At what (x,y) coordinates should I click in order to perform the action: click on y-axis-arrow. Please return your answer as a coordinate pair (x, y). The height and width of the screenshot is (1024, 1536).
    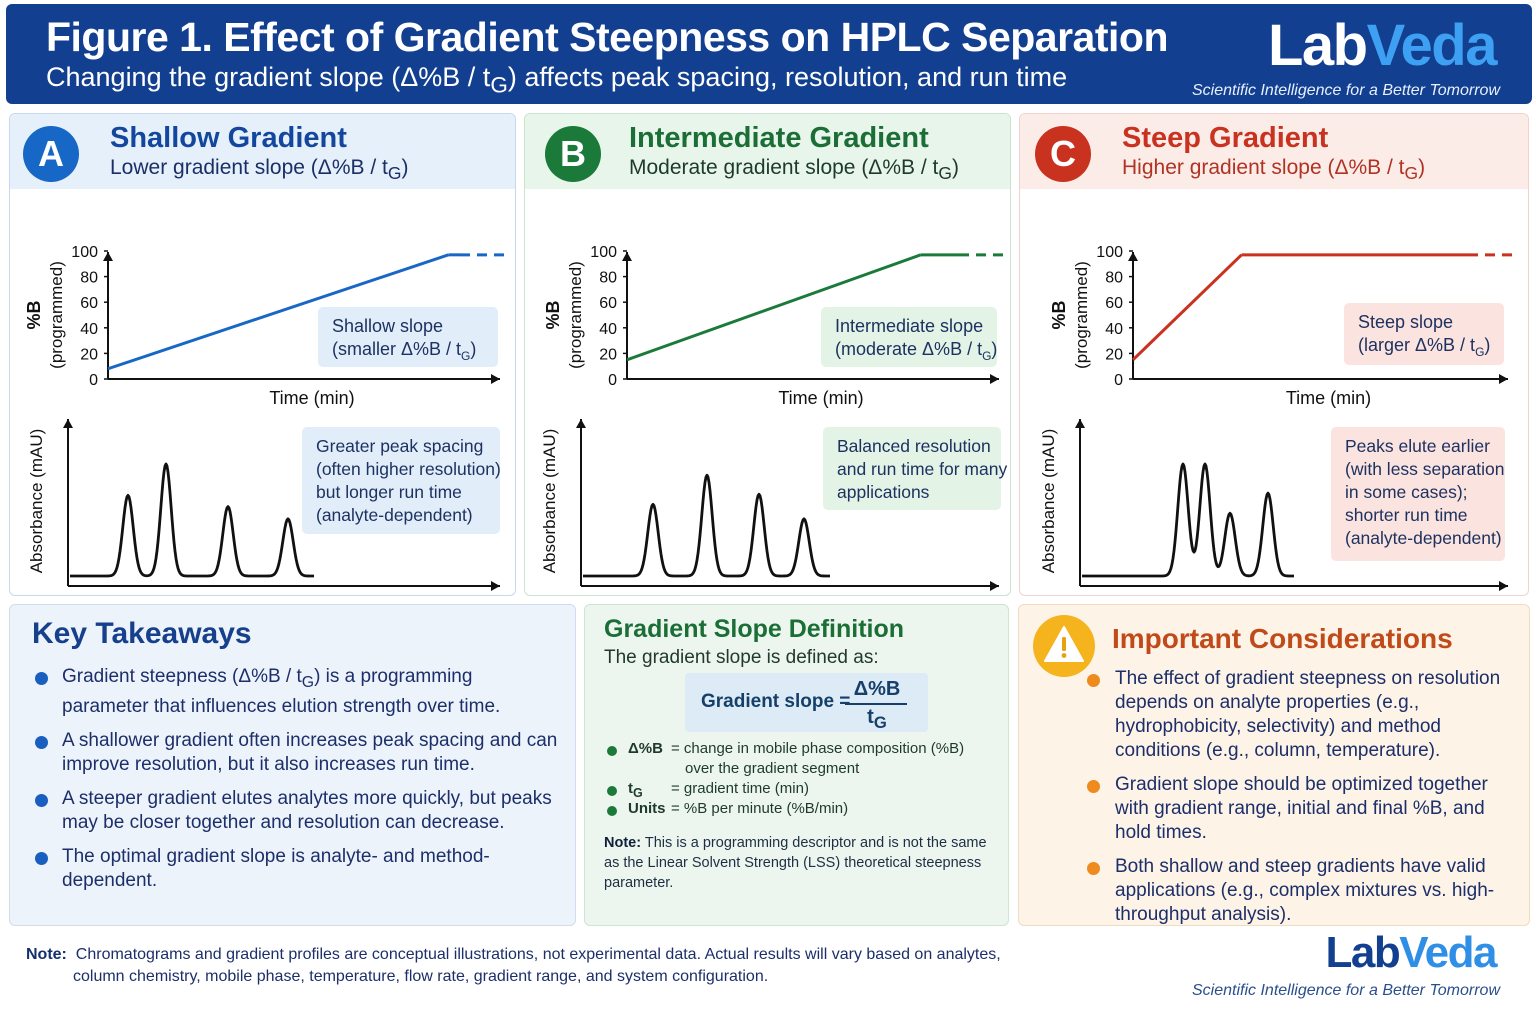
    Looking at the image, I should click on (627, 256).